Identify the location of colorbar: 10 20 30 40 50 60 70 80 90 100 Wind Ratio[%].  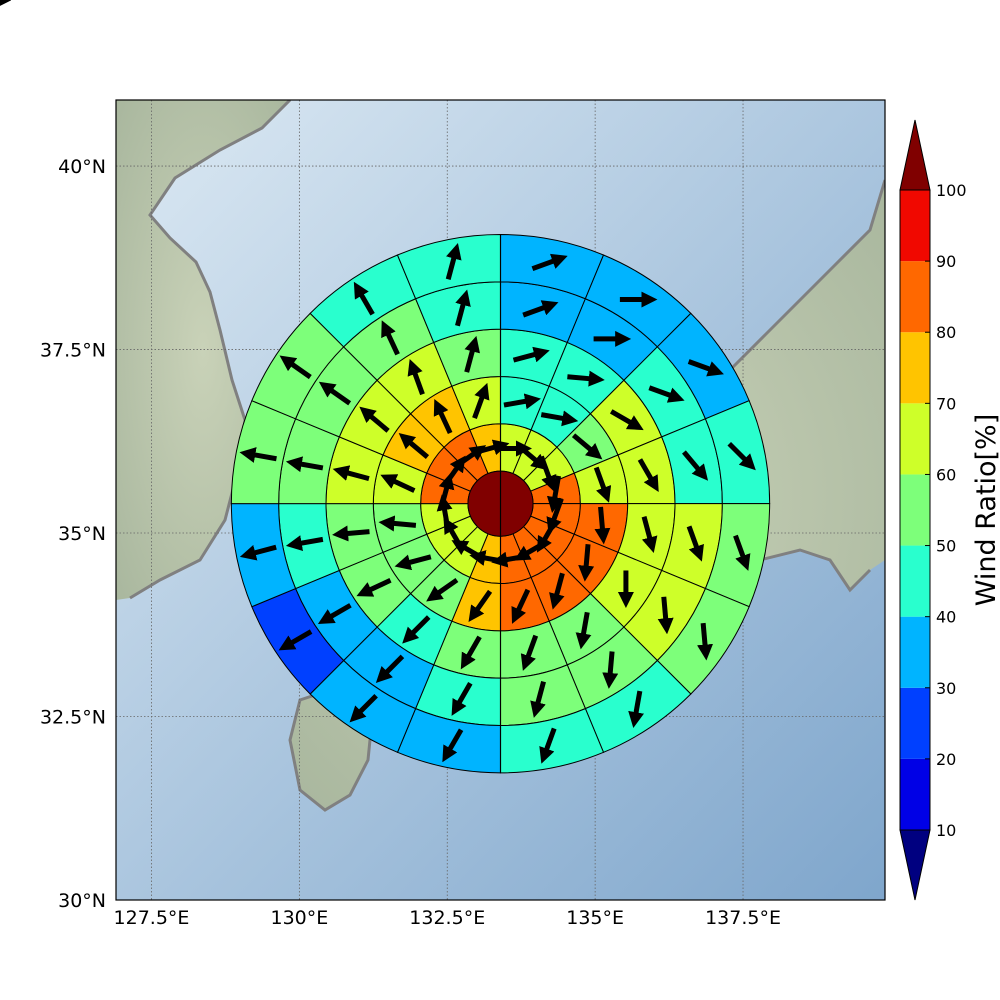
(949, 510).